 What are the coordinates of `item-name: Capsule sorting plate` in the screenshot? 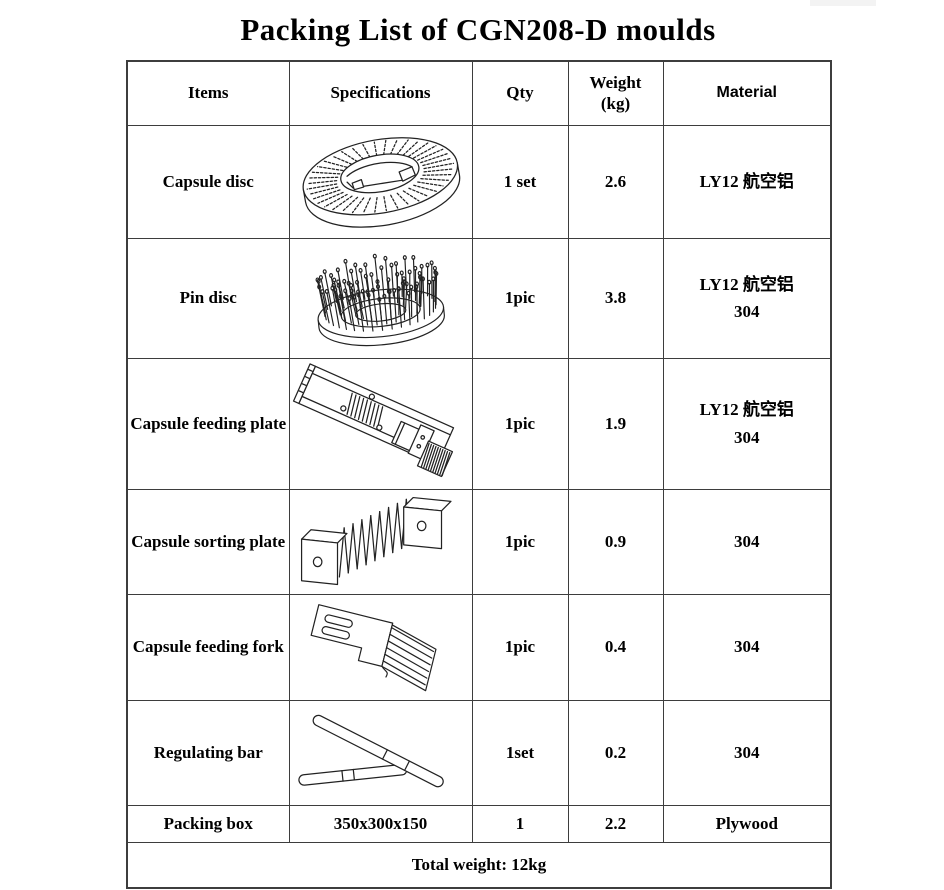 It's located at (208, 541).